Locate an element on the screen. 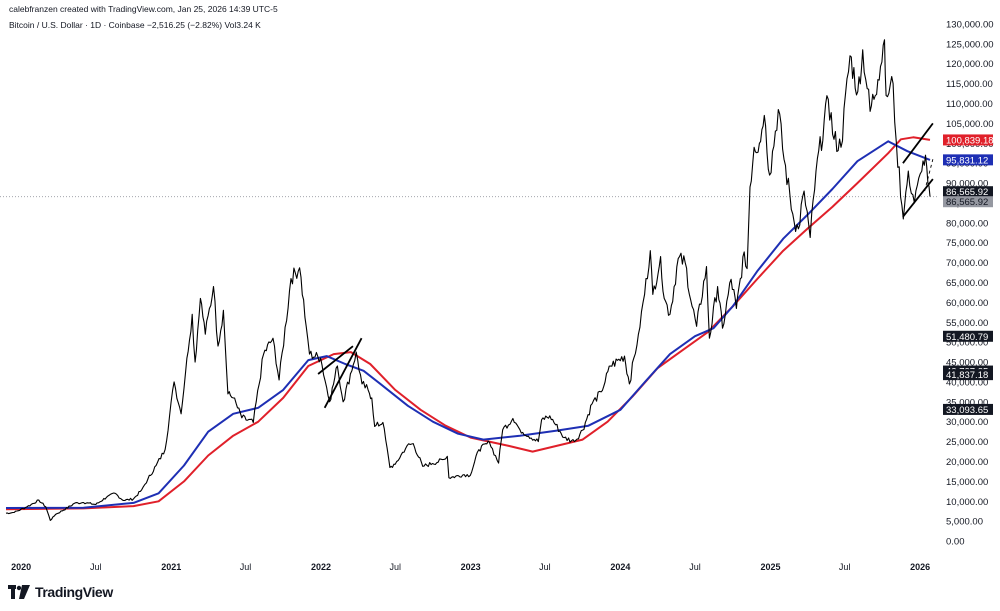 This screenshot has height=611, width=1000. y-tick-label: 35,000.00 is located at coordinates (967, 402).